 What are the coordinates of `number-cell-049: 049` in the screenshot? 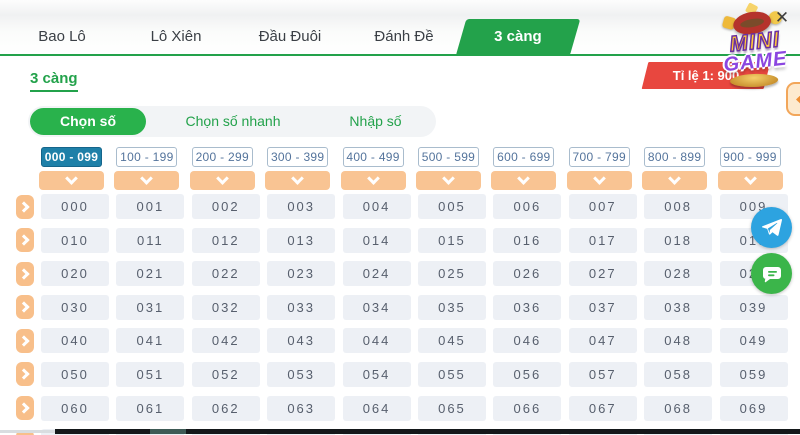 It's located at (753, 341).